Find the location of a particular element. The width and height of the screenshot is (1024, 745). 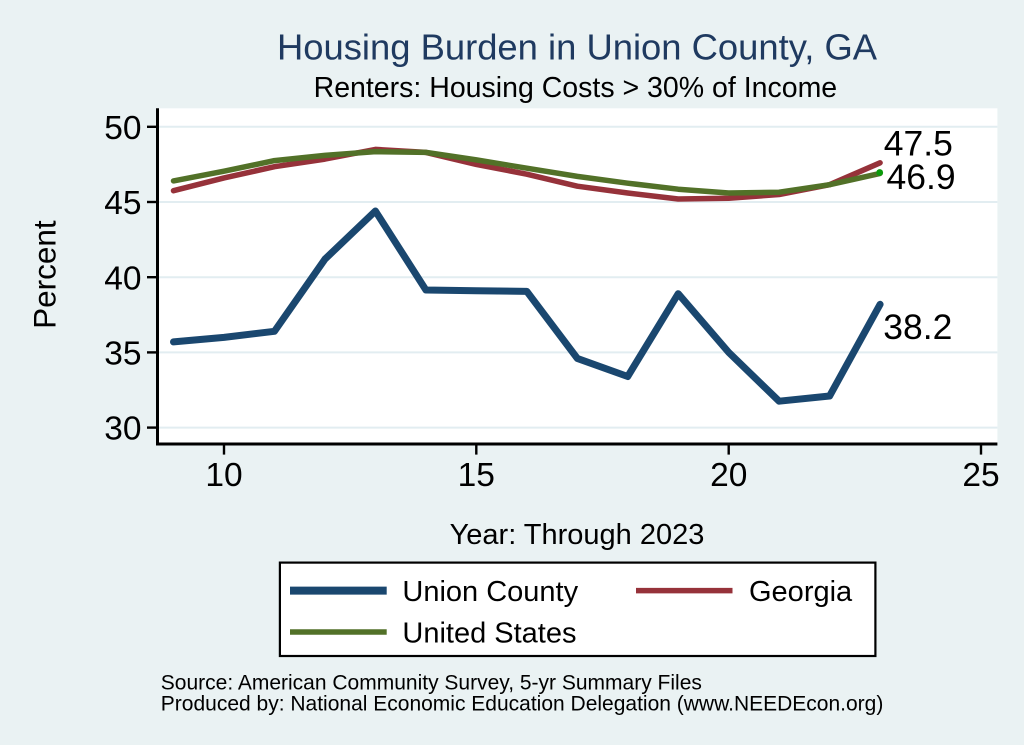

svg-text: 10 is located at coordinates (223, 475).